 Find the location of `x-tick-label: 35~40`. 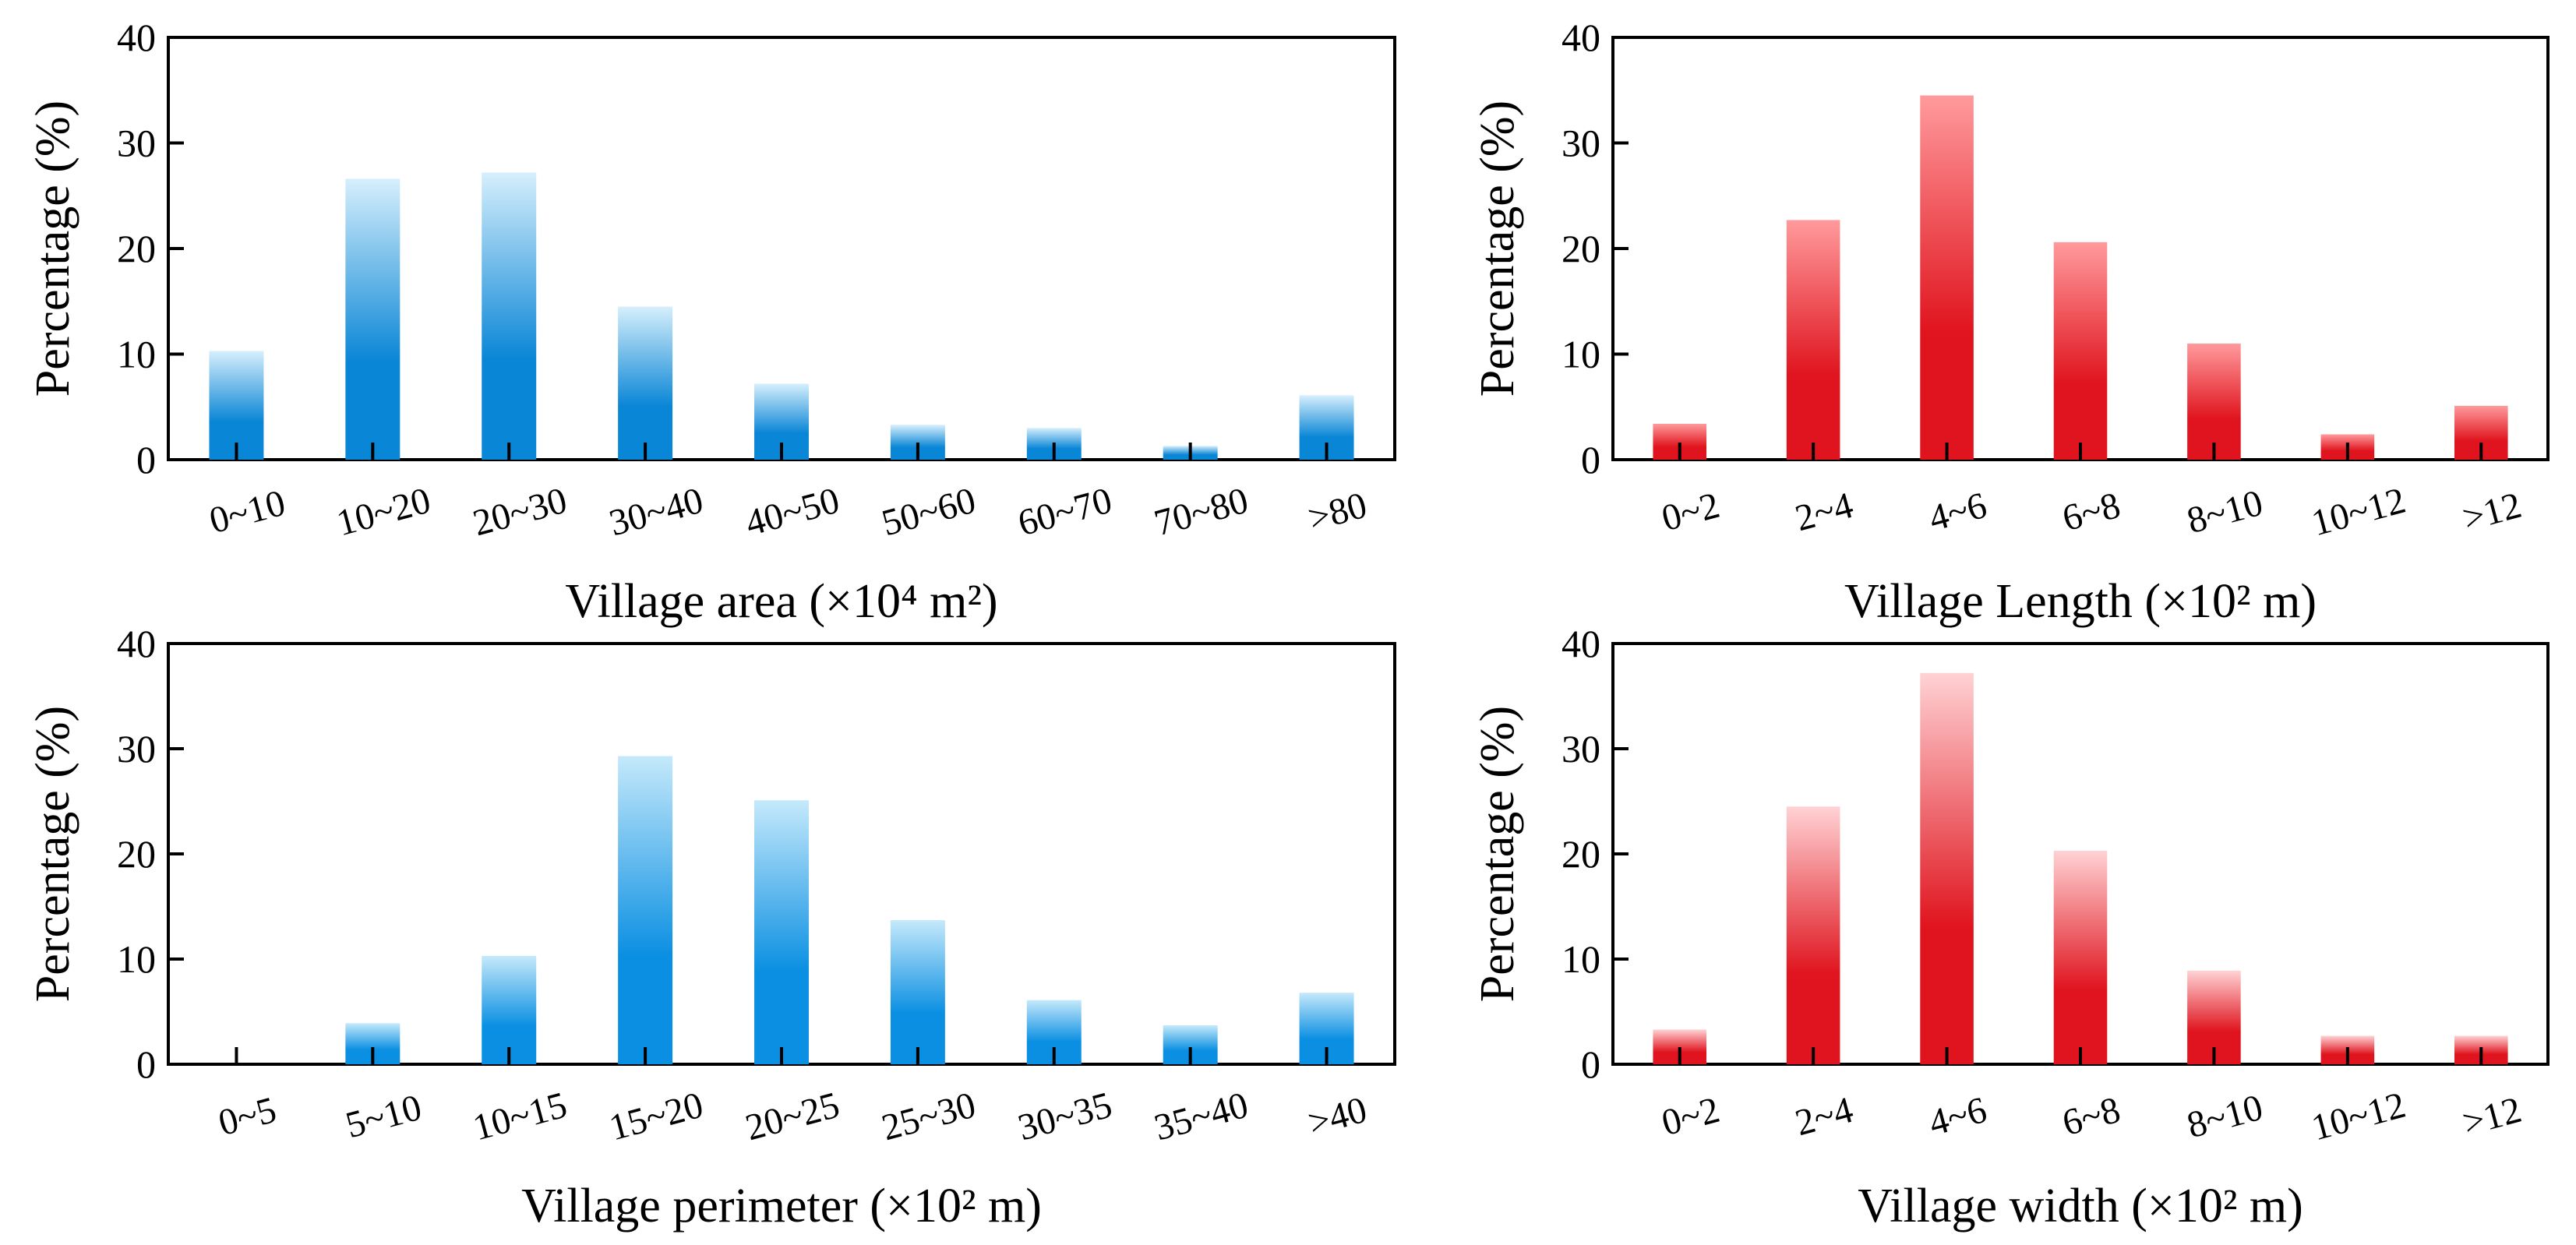

x-tick-label: 35~40 is located at coordinates (1201, 1117).